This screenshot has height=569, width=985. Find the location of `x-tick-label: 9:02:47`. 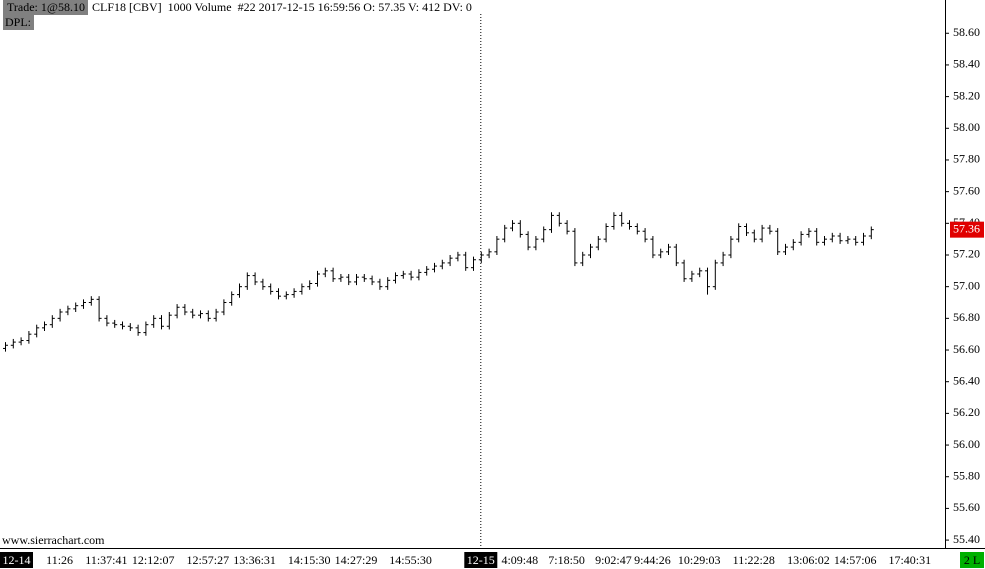

x-tick-label: 9:02:47 is located at coordinates (613, 560).